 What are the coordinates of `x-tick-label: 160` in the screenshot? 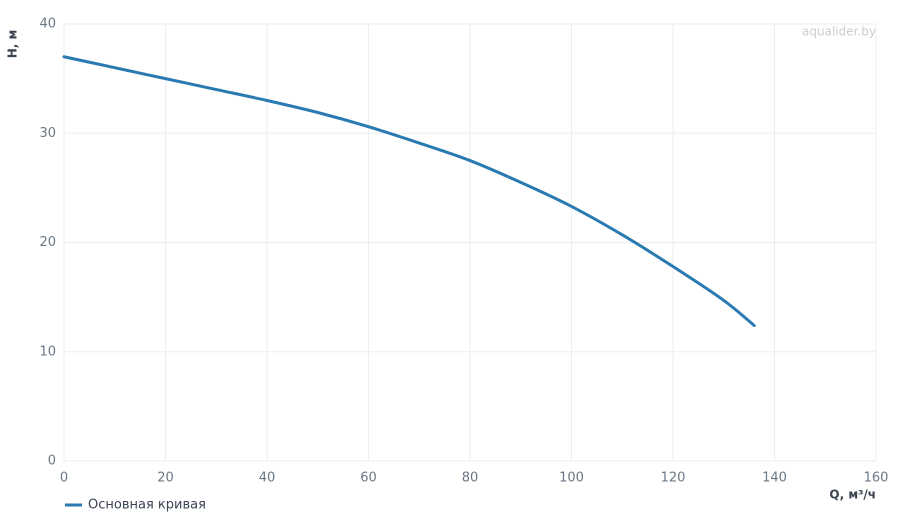 It's located at (876, 478).